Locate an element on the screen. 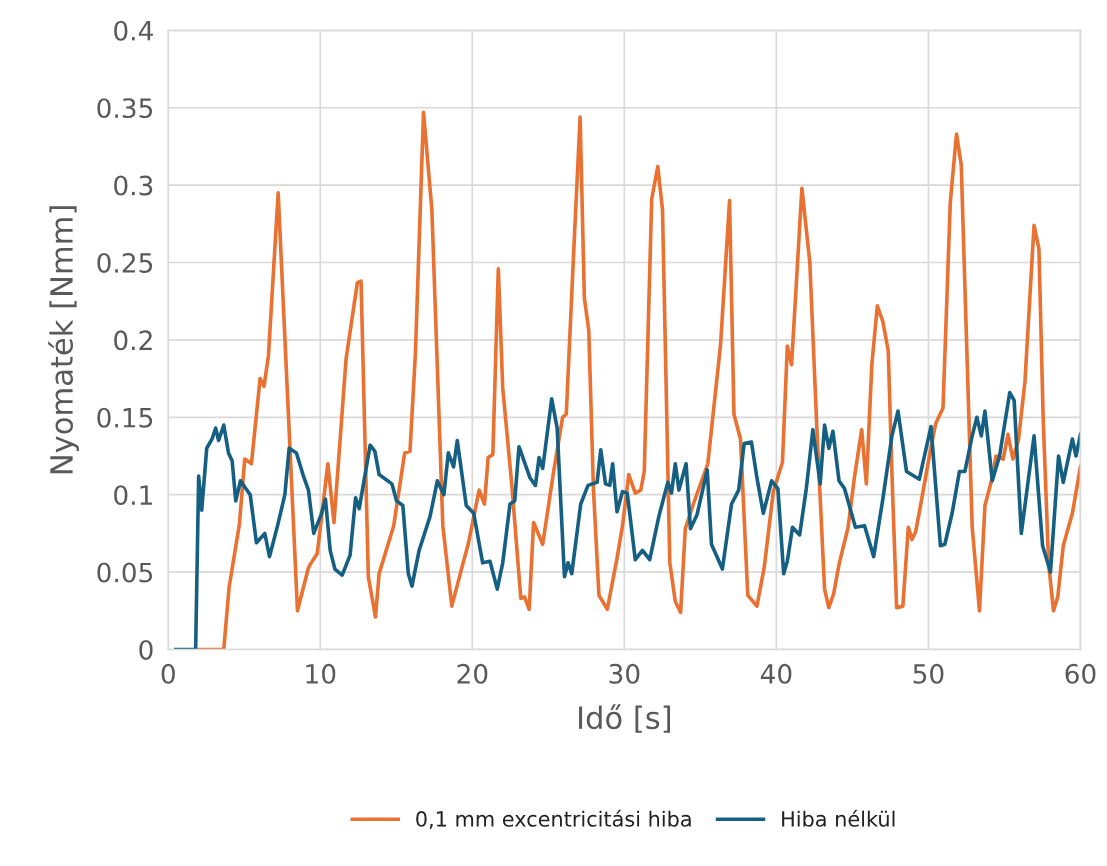  x-tick-label: 40 is located at coordinates (776, 673).